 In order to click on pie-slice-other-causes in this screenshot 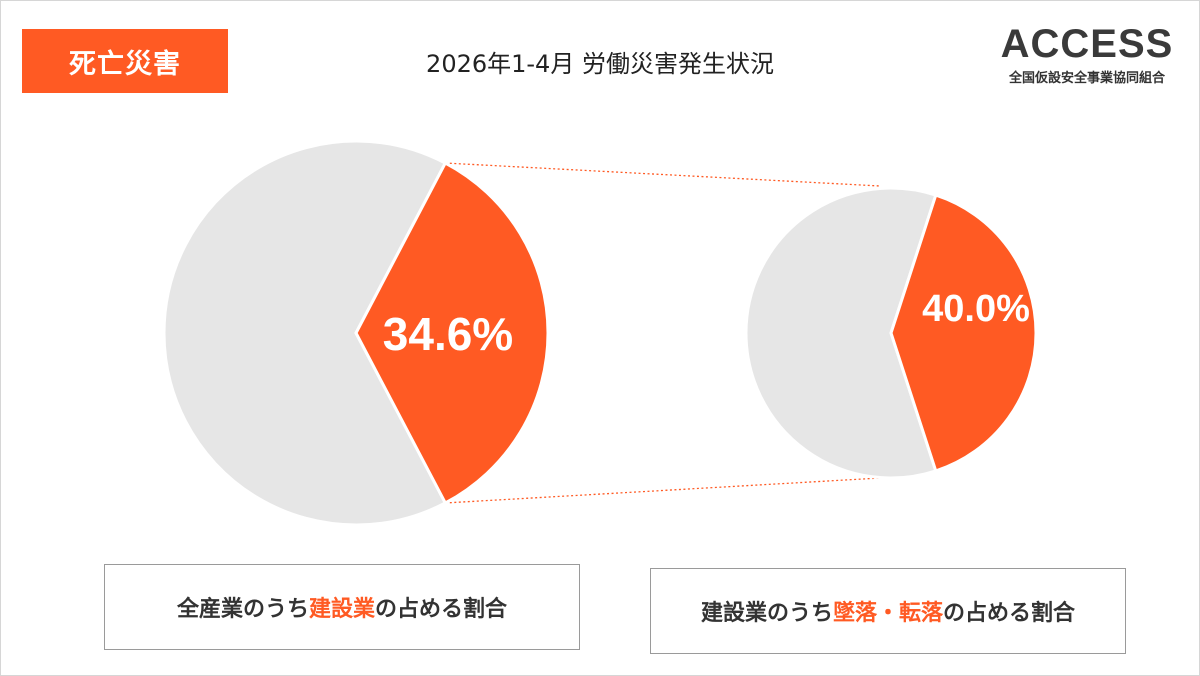, I will do `click(841, 333)`.